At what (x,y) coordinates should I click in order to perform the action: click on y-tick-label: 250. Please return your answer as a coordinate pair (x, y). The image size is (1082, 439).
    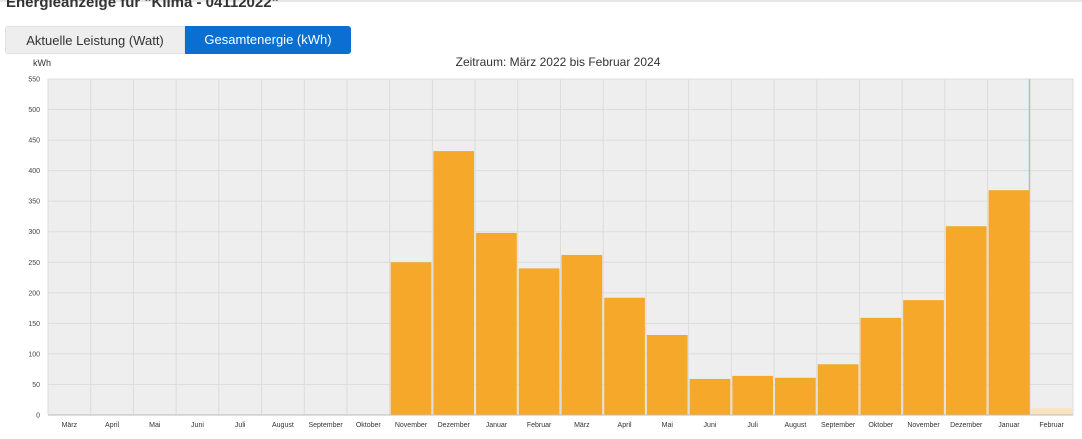
    Looking at the image, I should click on (34, 263).